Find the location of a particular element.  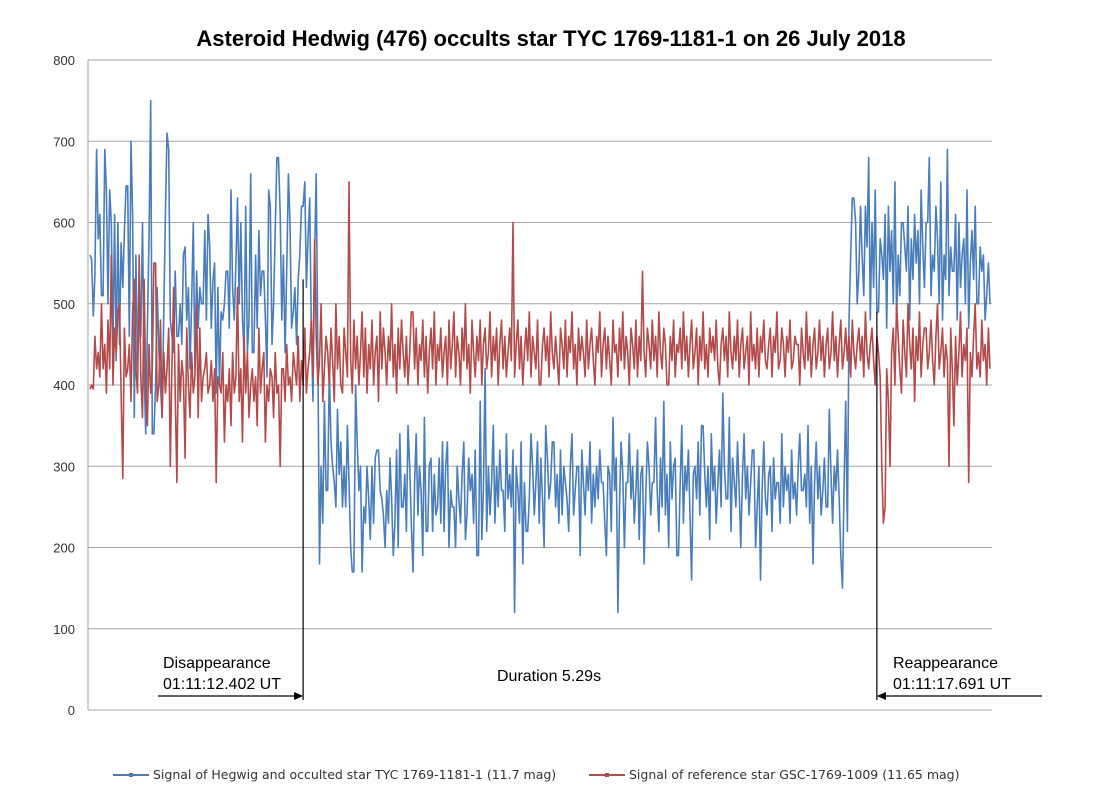

legend-marker-reference-star is located at coordinates (607, 775).